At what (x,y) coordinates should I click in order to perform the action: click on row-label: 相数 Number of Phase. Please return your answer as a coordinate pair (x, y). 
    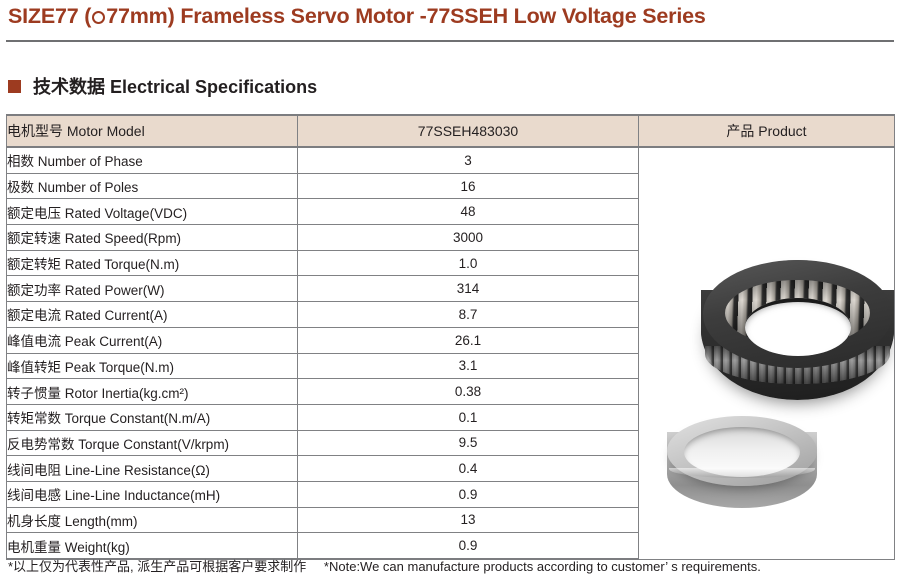
    Looking at the image, I should click on (152, 160).